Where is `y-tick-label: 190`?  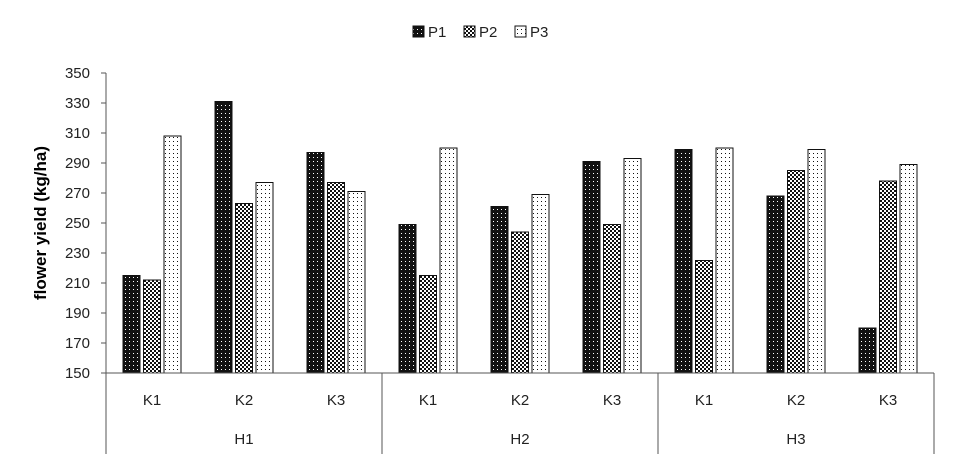
y-tick-label: 190 is located at coordinates (77, 313).